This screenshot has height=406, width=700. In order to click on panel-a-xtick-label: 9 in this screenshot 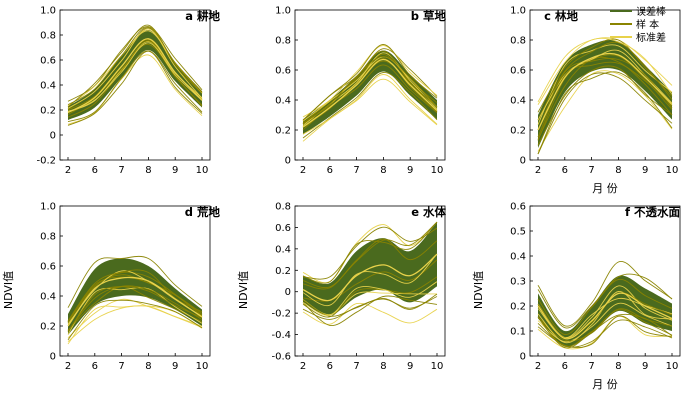, I will do `click(175, 170)`.